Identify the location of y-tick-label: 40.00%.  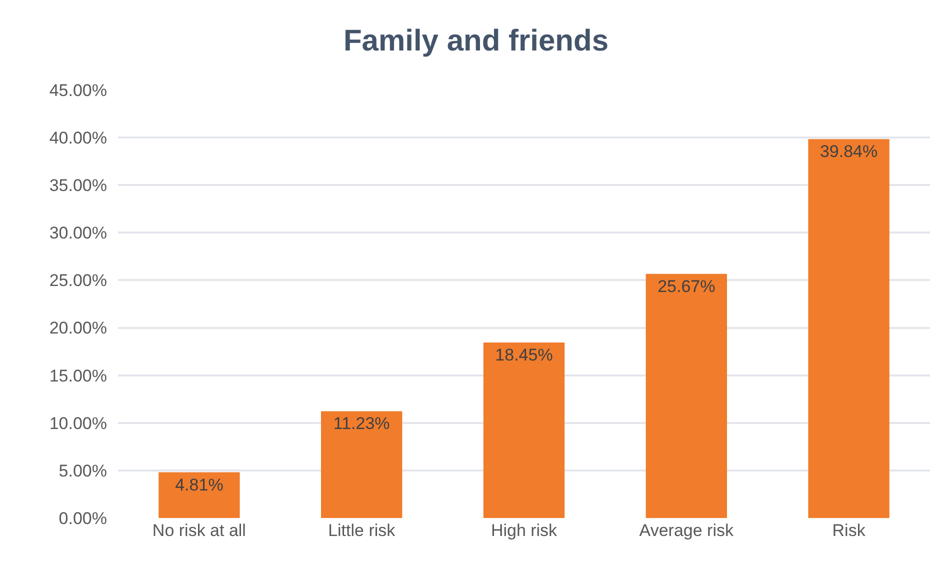
(78, 138).